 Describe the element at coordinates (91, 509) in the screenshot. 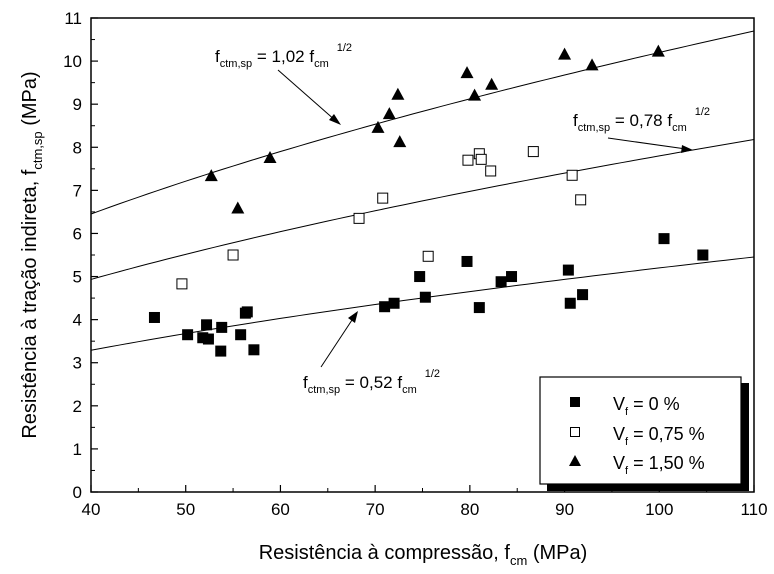

I see `x-tick-label: 40` at that location.